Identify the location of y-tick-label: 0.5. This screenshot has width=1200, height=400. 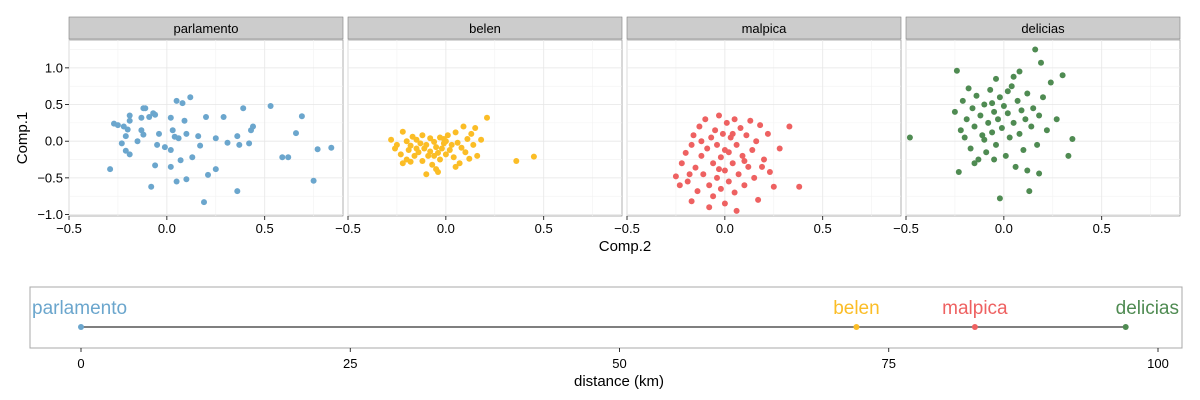
(54, 104).